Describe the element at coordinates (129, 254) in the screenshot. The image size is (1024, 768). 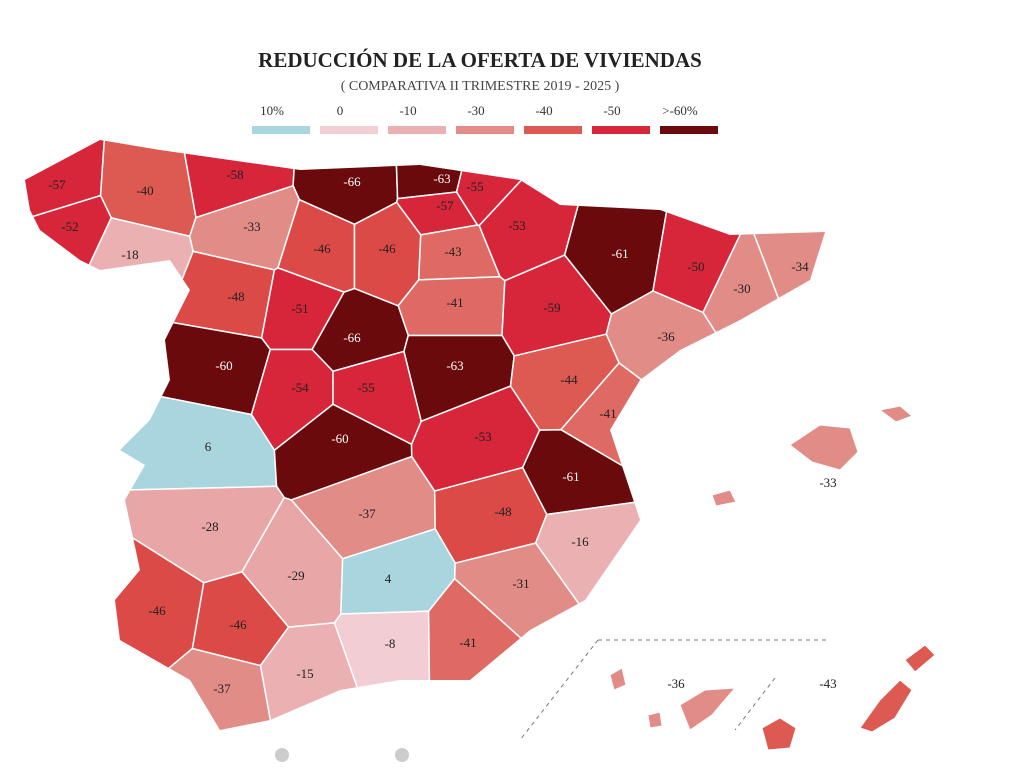
I see `region-label: -18` at that location.